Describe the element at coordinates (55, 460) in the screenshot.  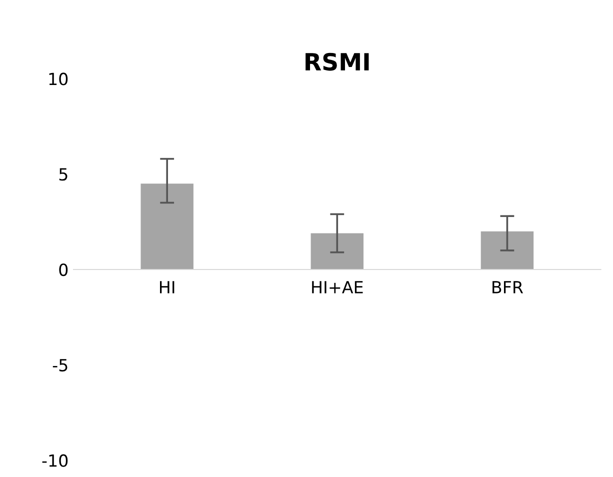
I see `y-tick-label: -10` at that location.